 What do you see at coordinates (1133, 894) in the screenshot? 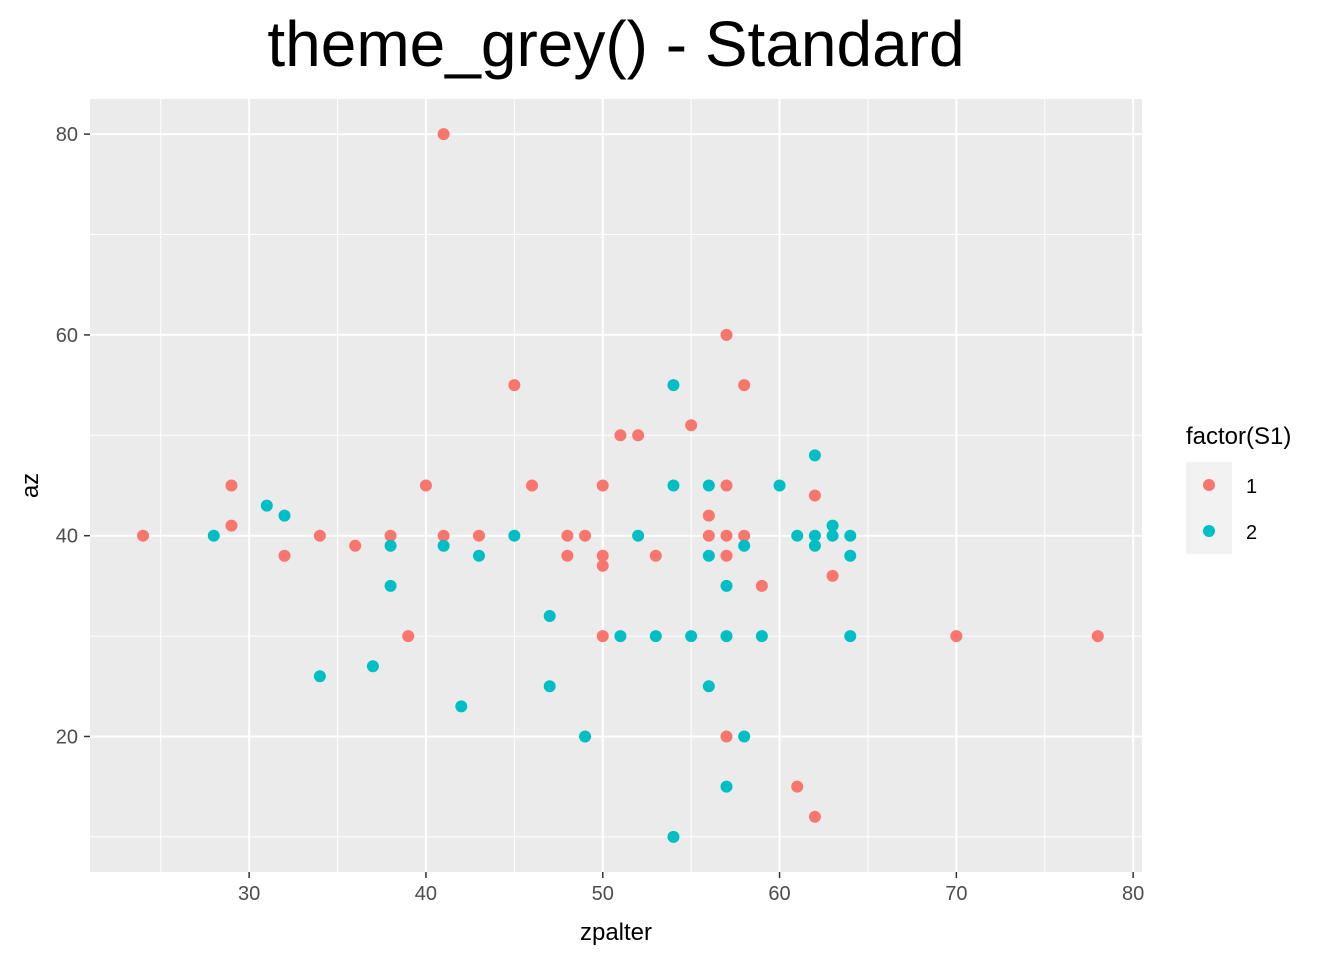
I see `x-tick-label: 80` at bounding box center [1133, 894].